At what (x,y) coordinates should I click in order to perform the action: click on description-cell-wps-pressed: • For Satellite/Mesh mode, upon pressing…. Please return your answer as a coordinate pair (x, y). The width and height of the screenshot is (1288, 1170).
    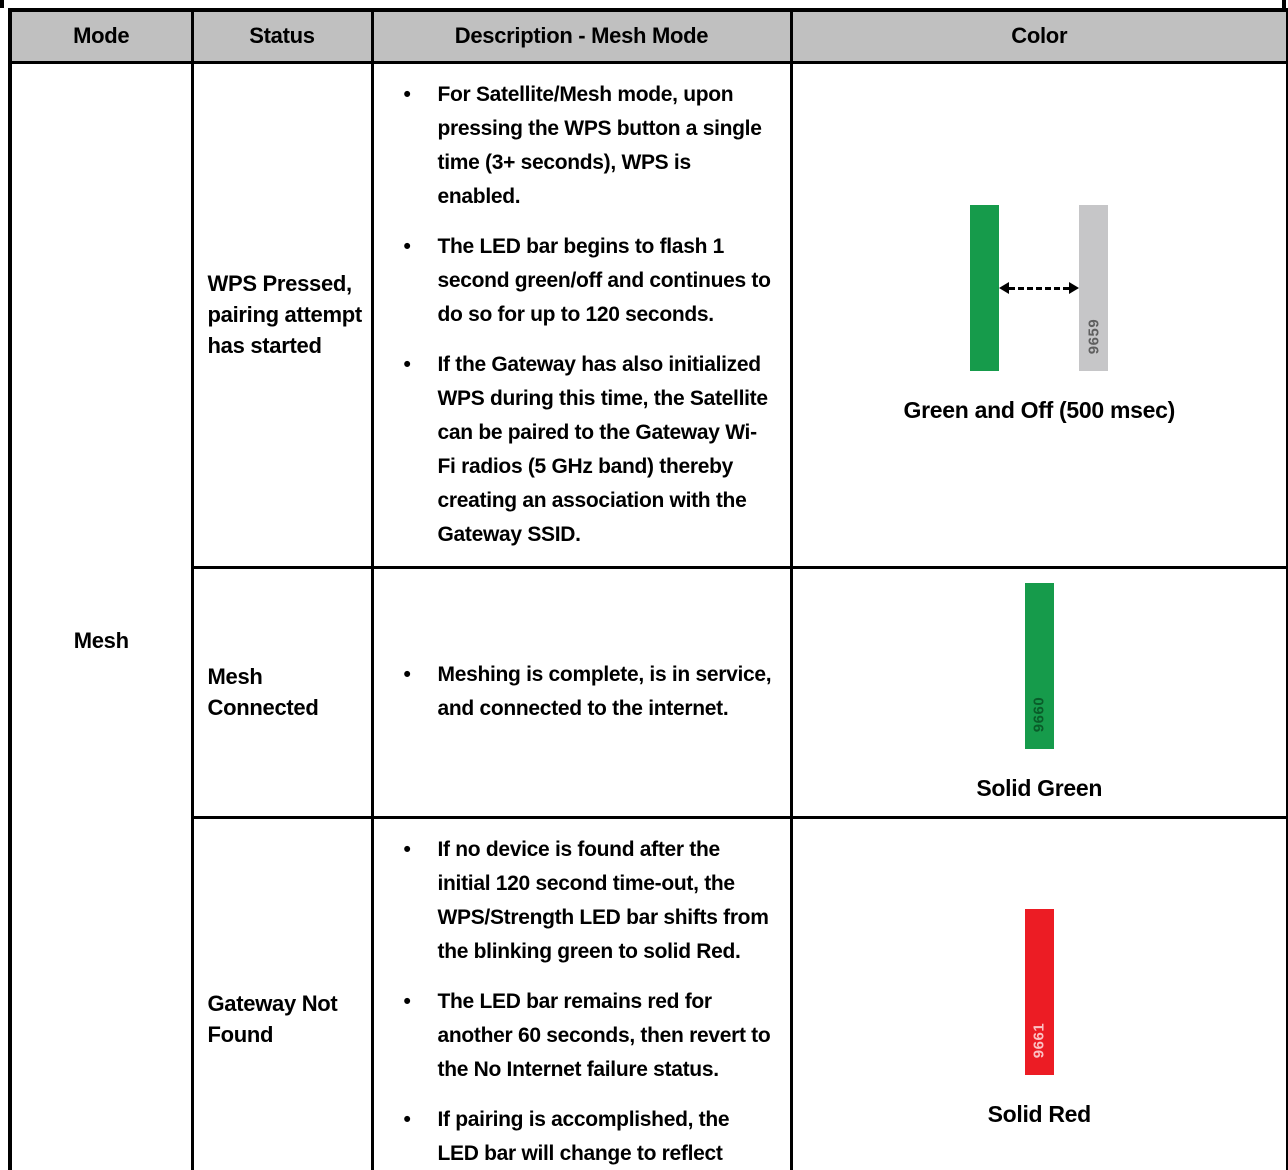
    Looking at the image, I should click on (581, 314).